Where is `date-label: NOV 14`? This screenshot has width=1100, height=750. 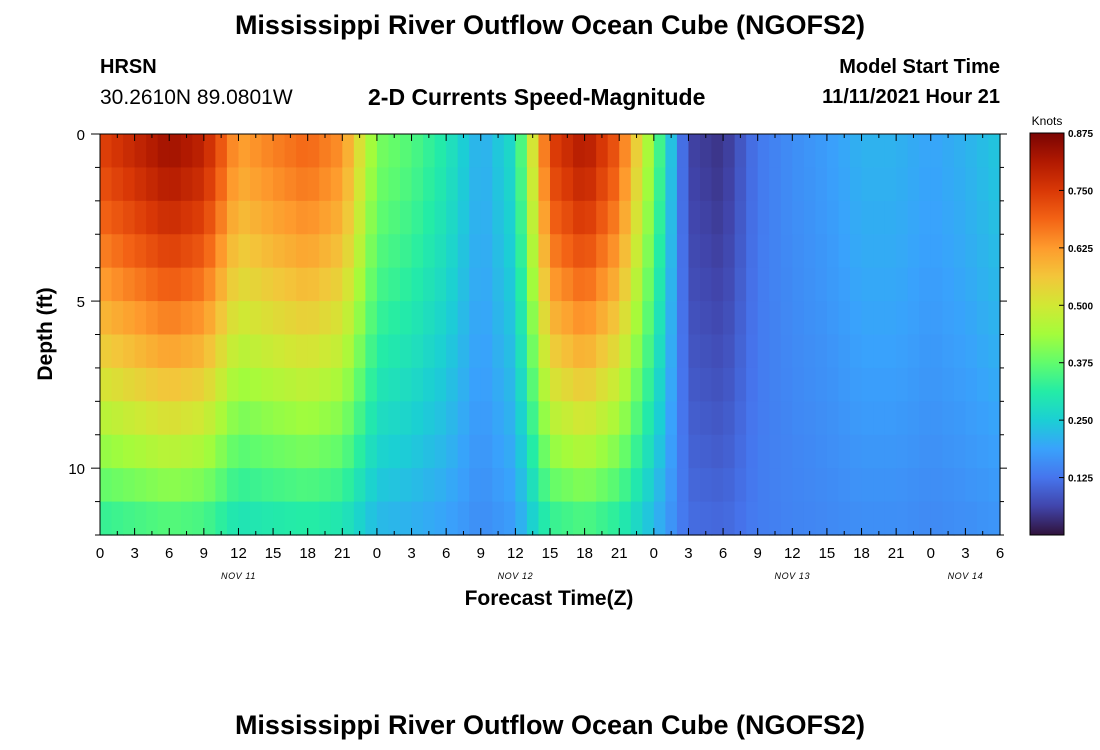
date-label: NOV 14 is located at coordinates (966, 576).